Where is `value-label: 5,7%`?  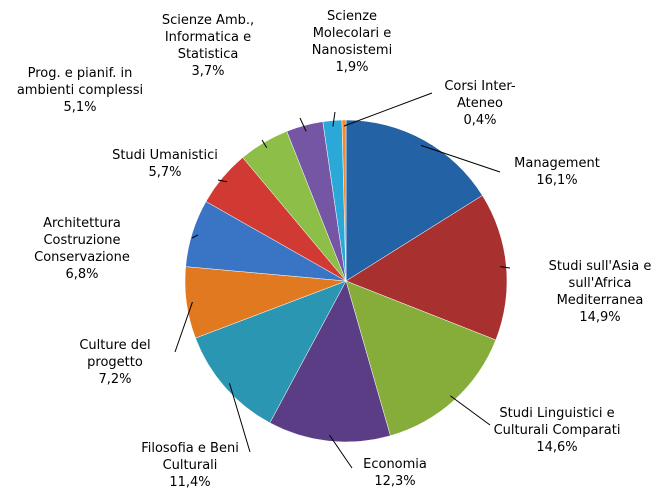 value-label: 5,7% is located at coordinates (165, 172).